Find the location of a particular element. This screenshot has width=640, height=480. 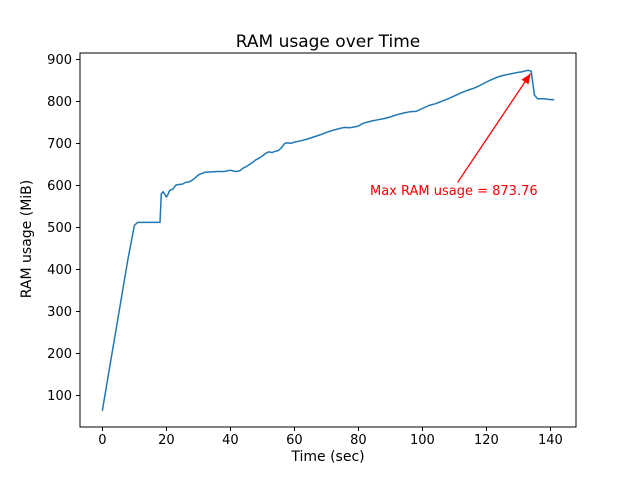

y-tick-label: 800 is located at coordinates (59, 102).